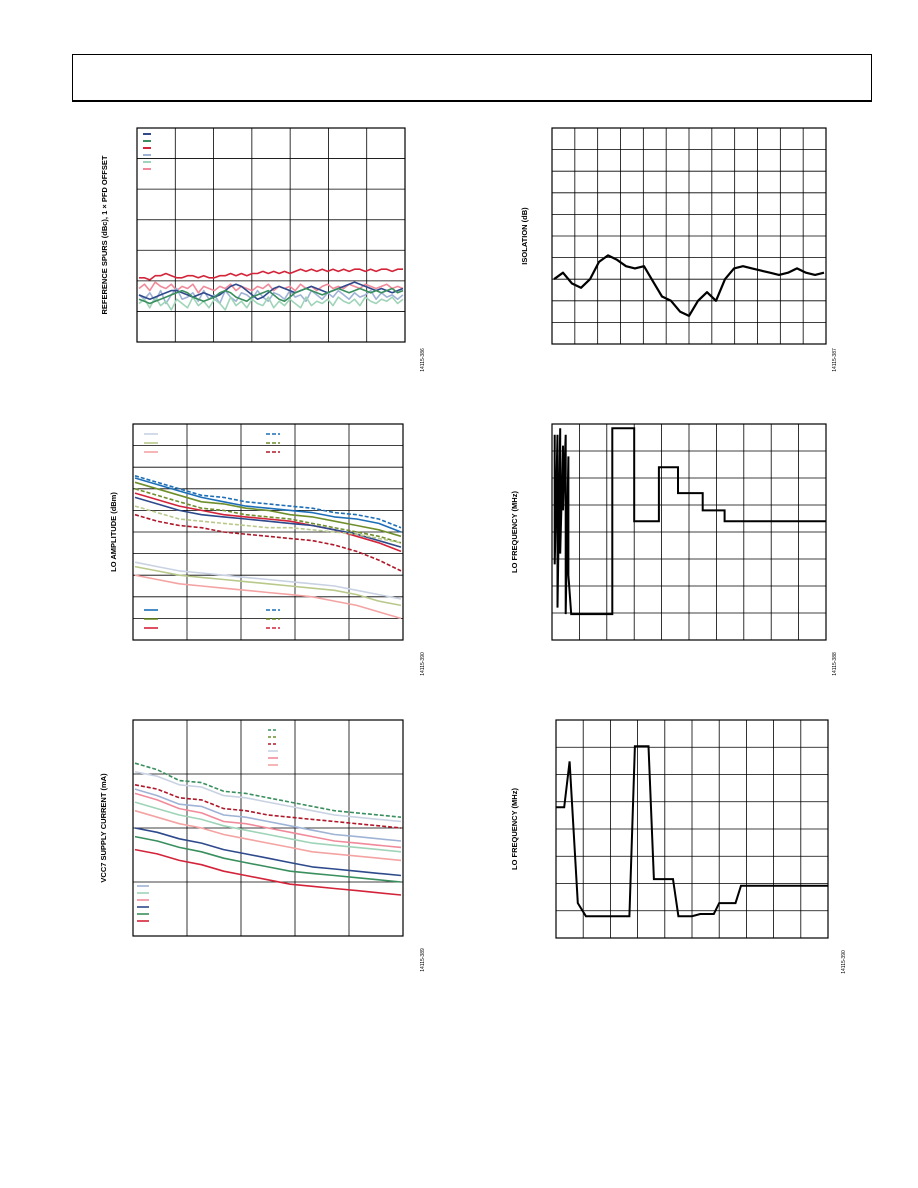  I want to click on series-line-green-dash, so click(268, 790).